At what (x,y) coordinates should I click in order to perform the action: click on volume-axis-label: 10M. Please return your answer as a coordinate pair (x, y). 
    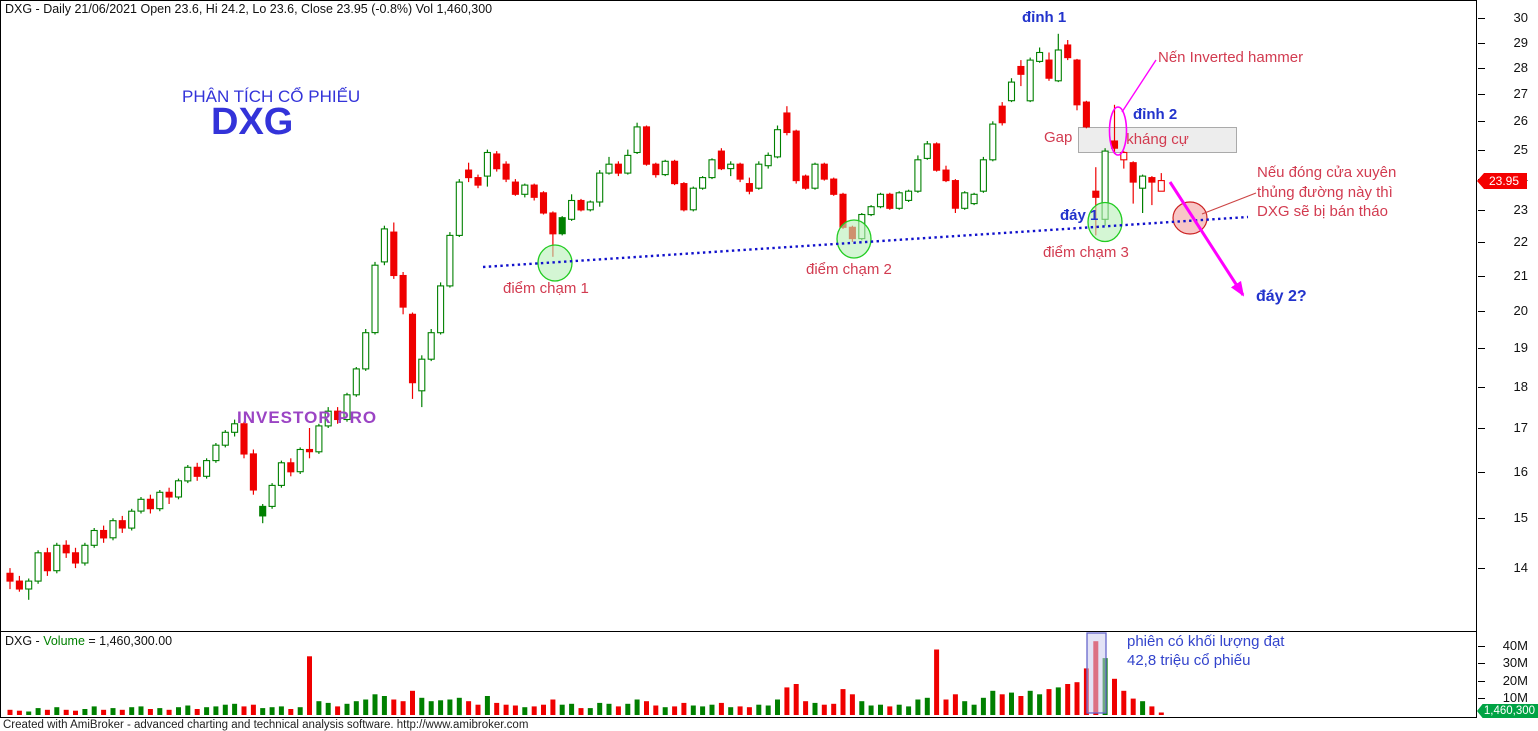
    Looking at the image, I should click on (1515, 697).